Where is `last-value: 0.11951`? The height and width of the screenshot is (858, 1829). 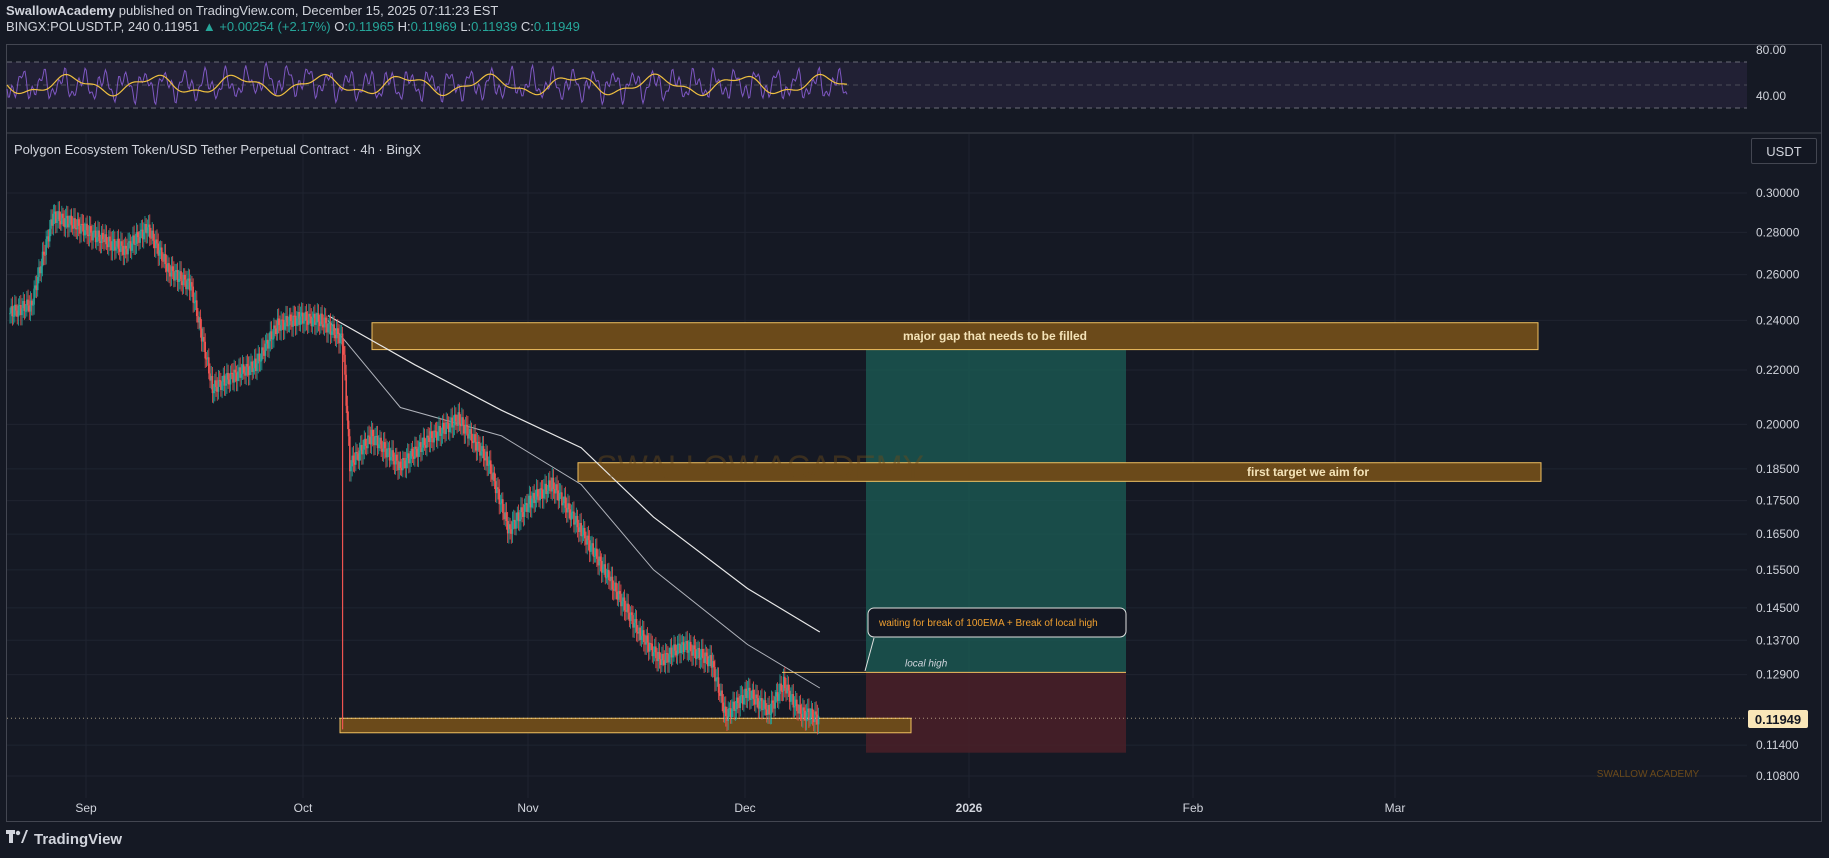
last-value: 0.11951 is located at coordinates (176, 26).